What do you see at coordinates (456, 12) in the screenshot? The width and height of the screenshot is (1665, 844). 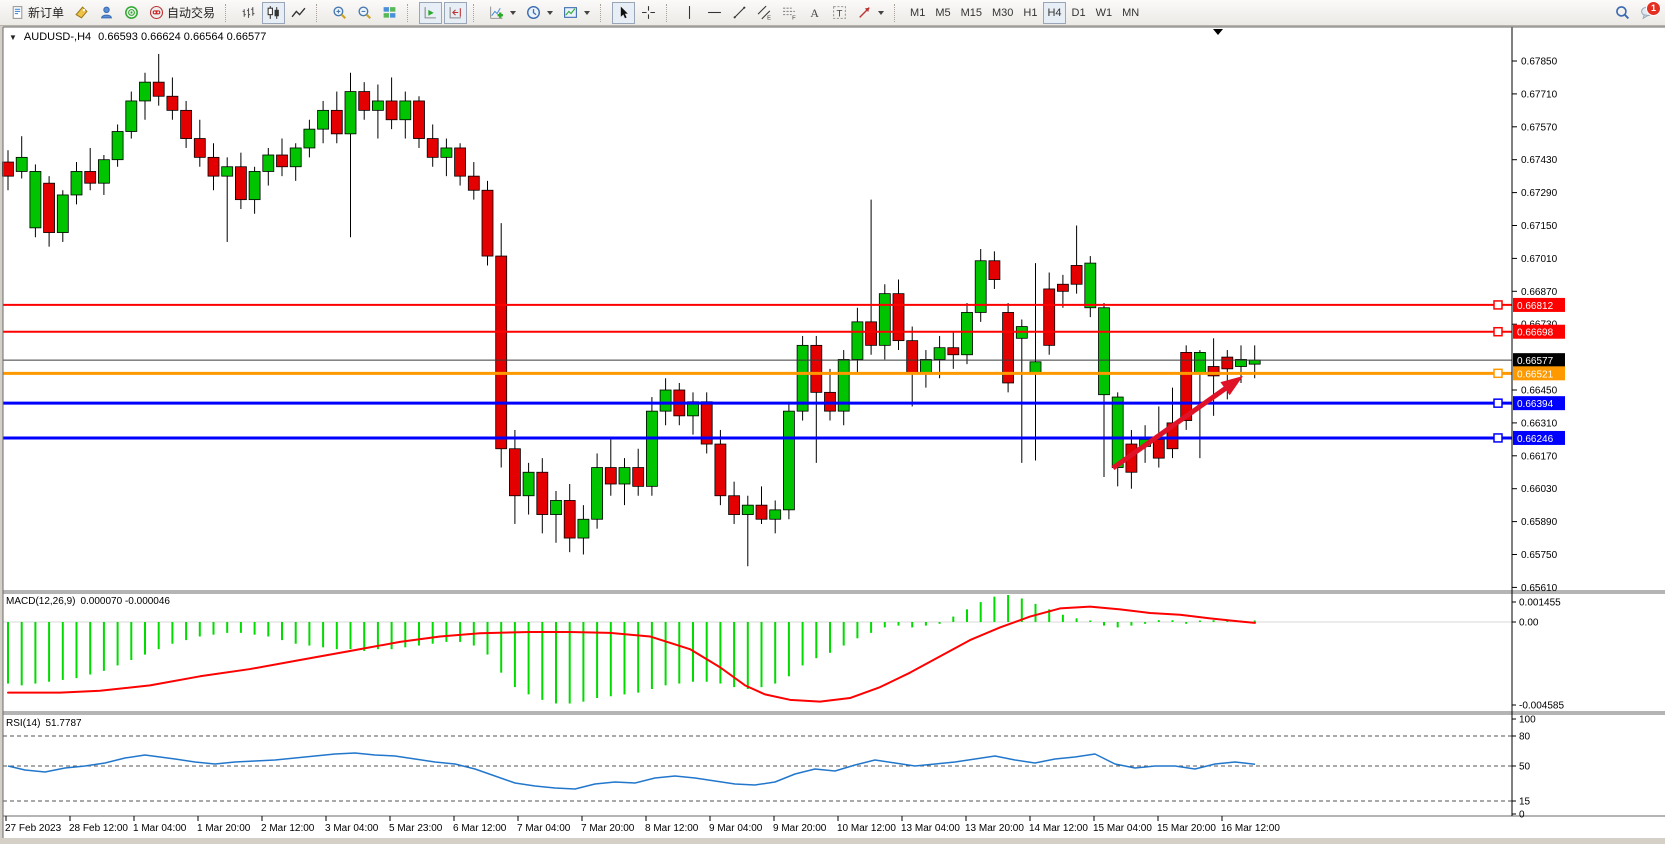 I see `chart-shift-button` at bounding box center [456, 12].